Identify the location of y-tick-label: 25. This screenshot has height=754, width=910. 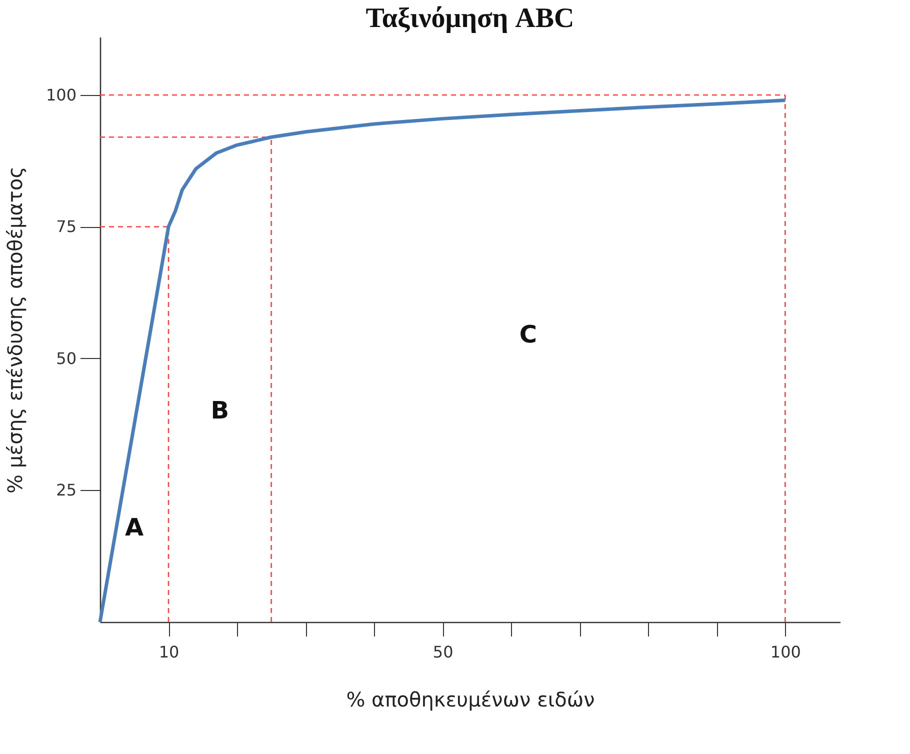
(66, 490).